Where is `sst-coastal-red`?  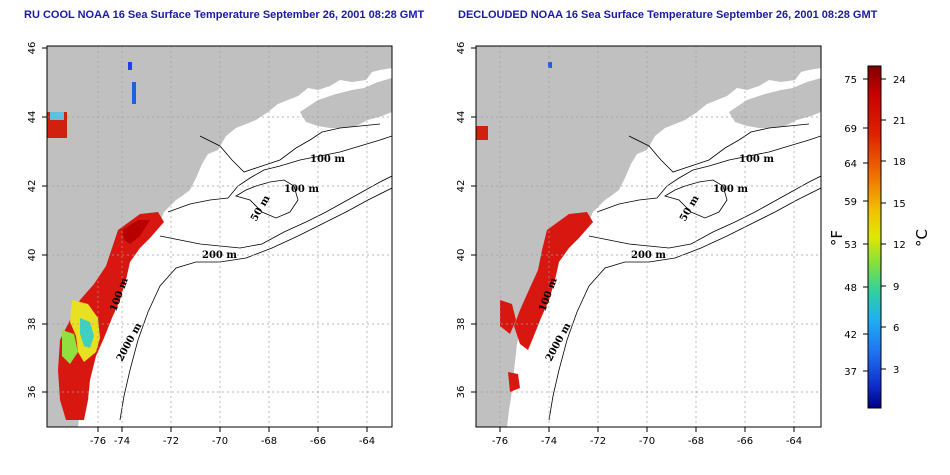
sst-coastal-red is located at coordinates (136, 232).